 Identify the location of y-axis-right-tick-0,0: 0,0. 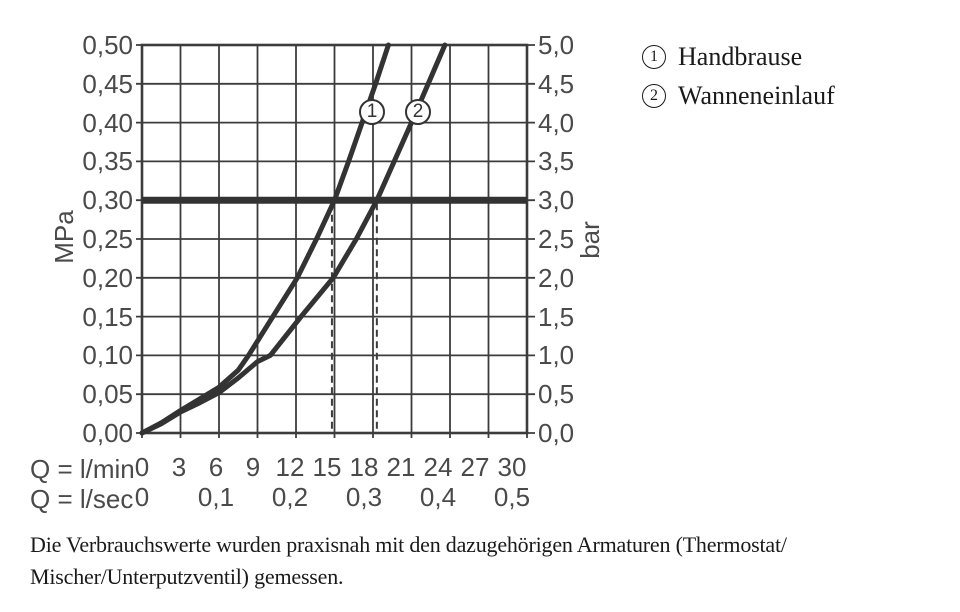
(556, 433).